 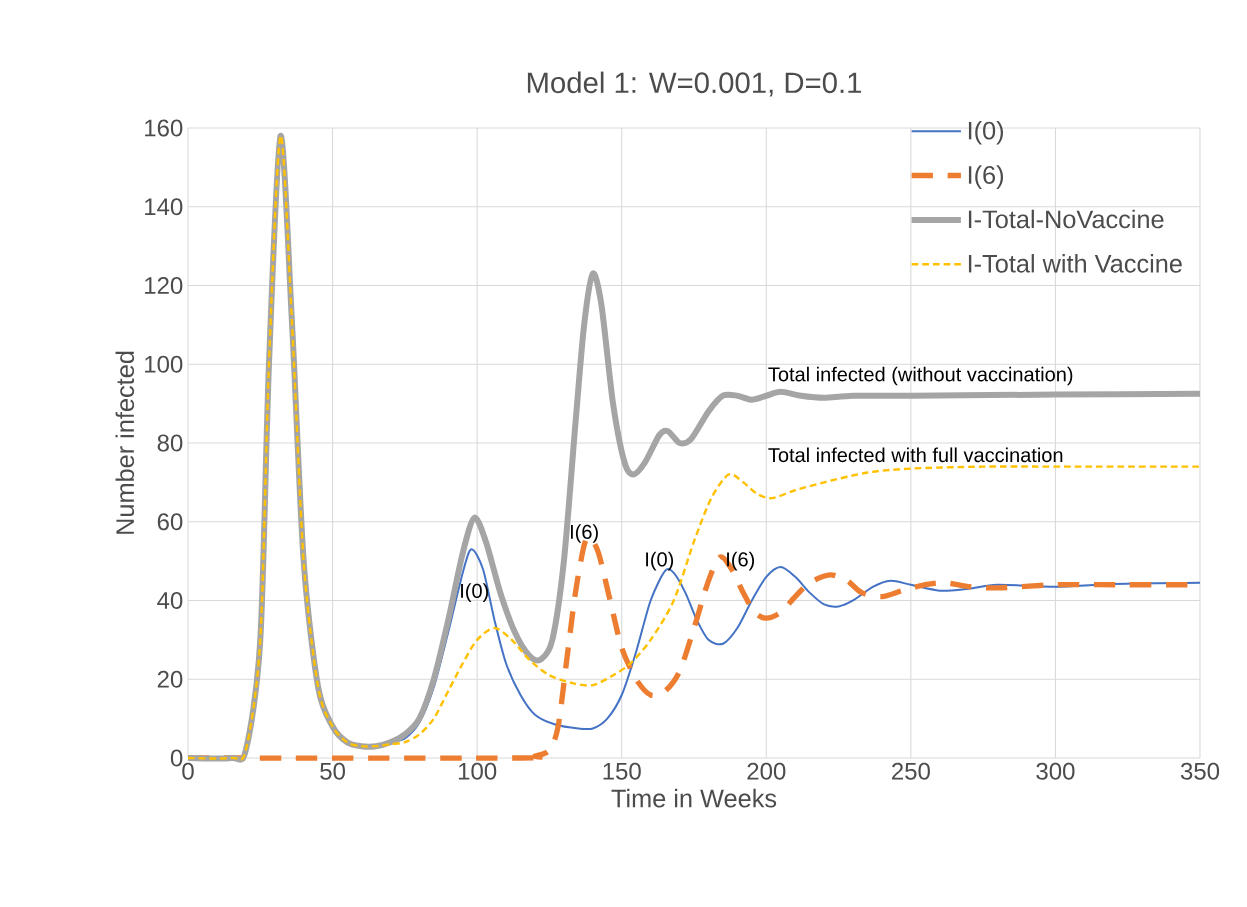 What do you see at coordinates (986, 132) in the screenshot?
I see `legend-label: I(0)` at bounding box center [986, 132].